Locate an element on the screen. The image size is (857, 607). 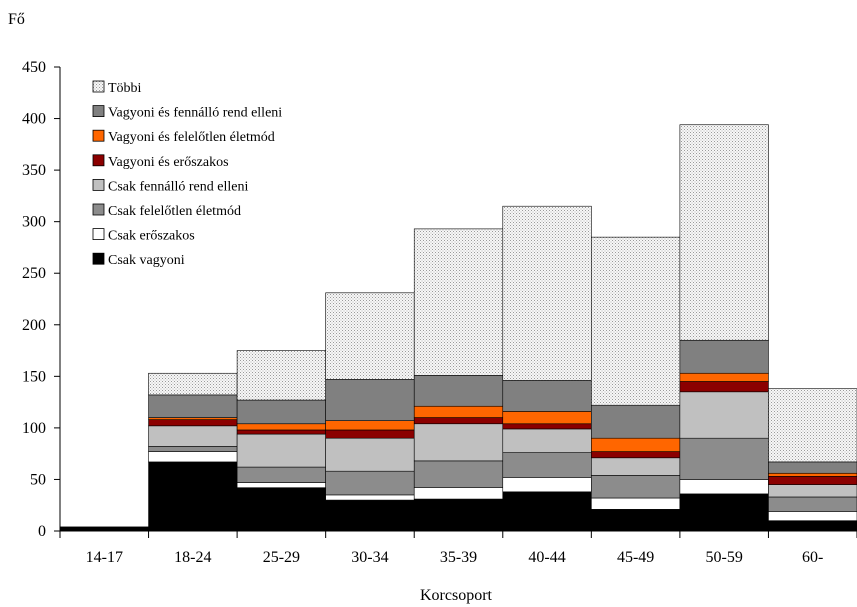
y-tick-label: 350 is located at coordinates (34, 170).